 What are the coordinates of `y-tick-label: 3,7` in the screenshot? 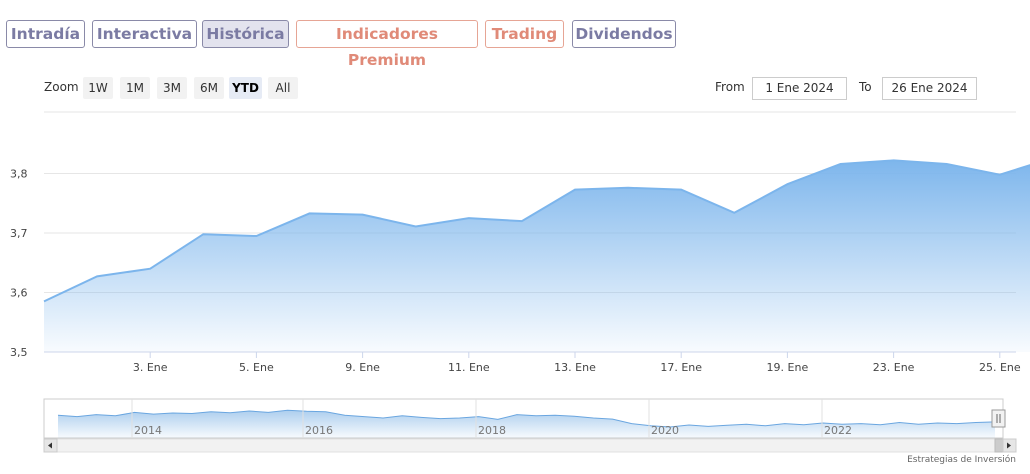 It's located at (19, 233).